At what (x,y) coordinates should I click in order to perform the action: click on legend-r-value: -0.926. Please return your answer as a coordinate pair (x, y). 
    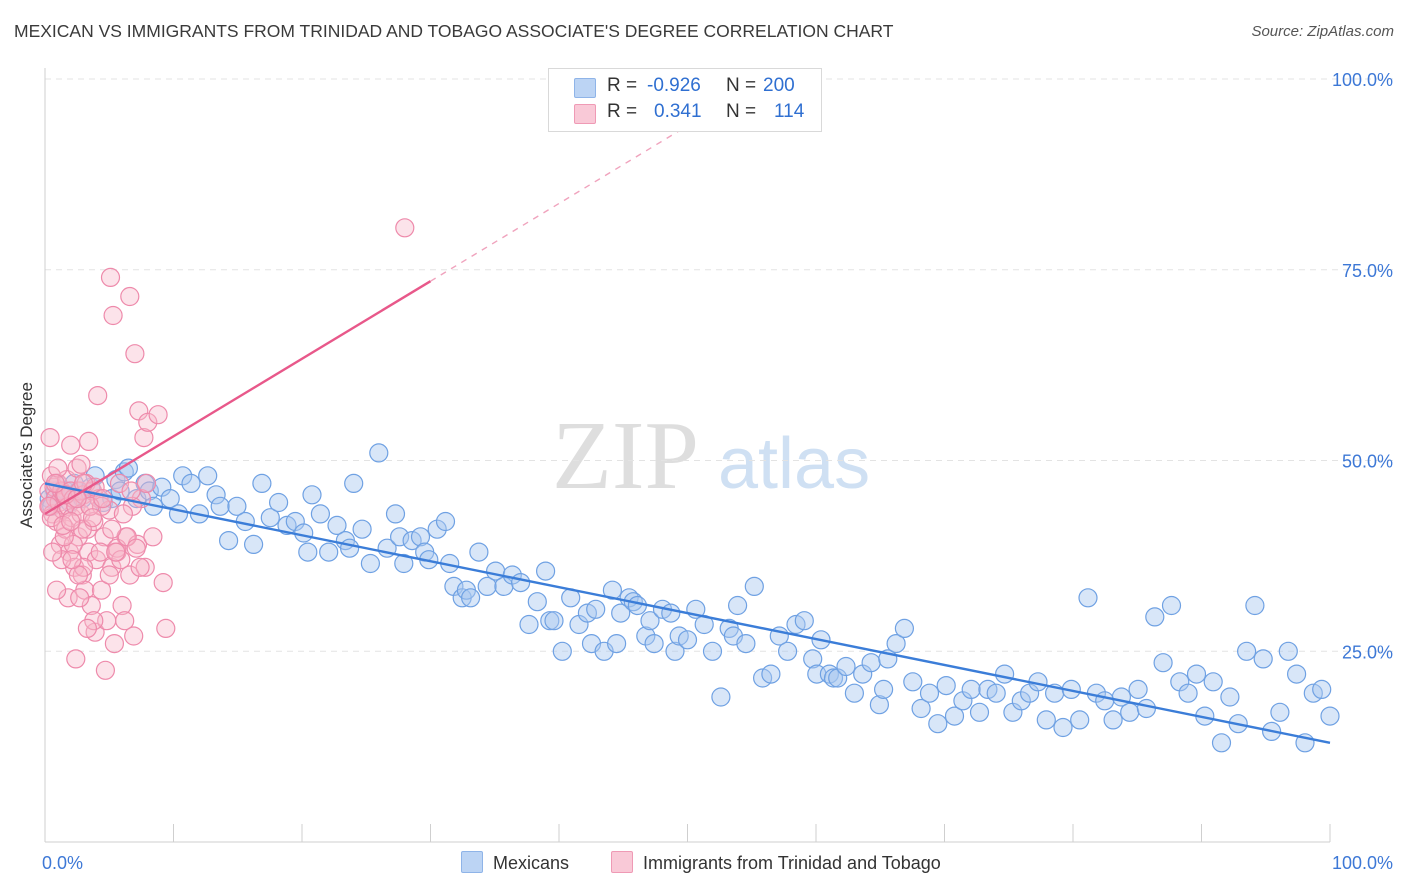
    Looking at the image, I should click on (674, 85).